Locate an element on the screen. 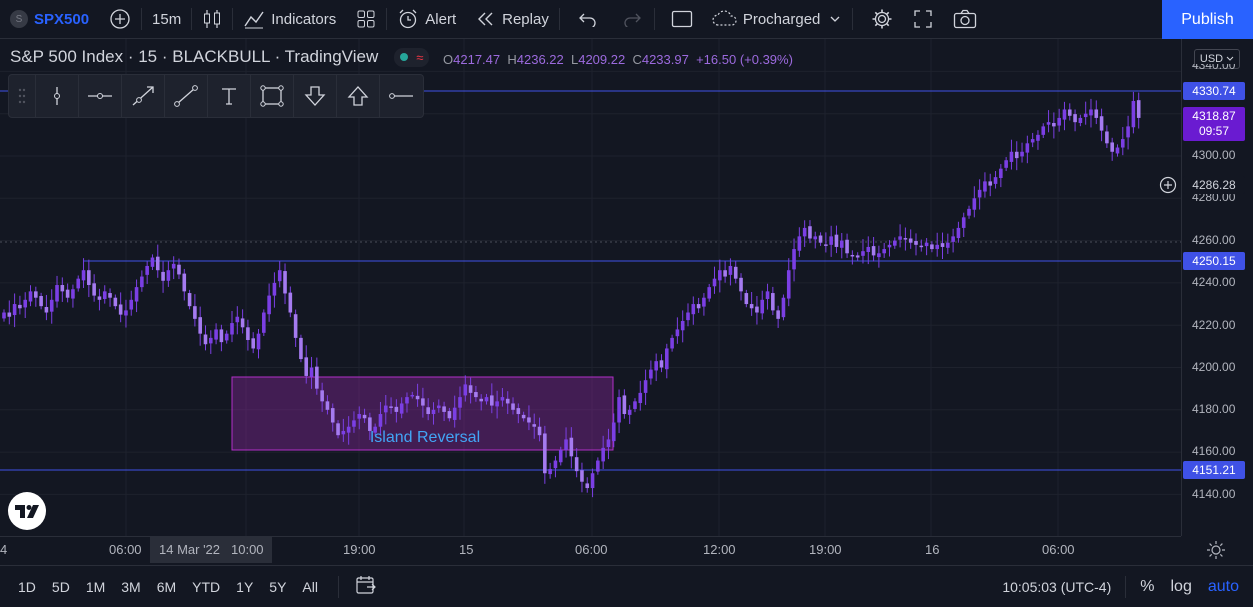  indicators-icon is located at coordinates (254, 20).